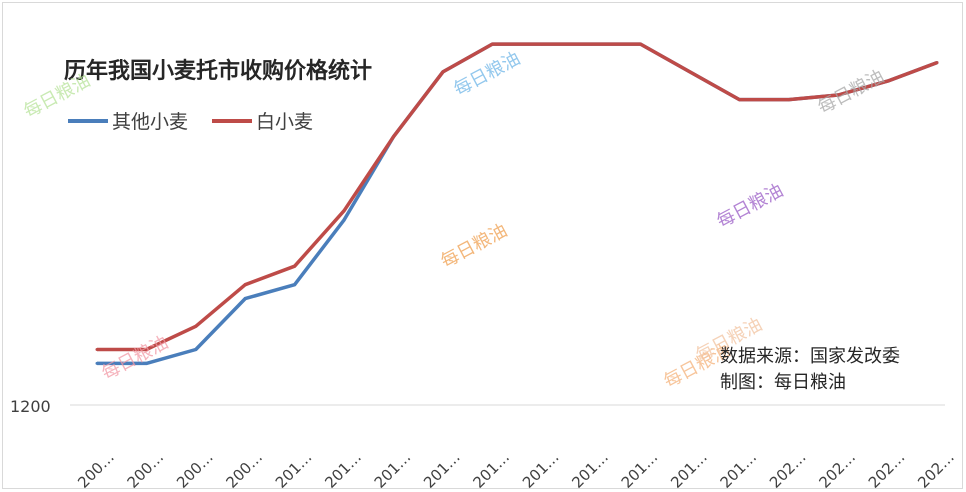 The image size is (966, 492). Describe the element at coordinates (810, 369) in the screenshot. I see `source-note: 数据来源：国家发改委 制图：每日粮油` at that location.